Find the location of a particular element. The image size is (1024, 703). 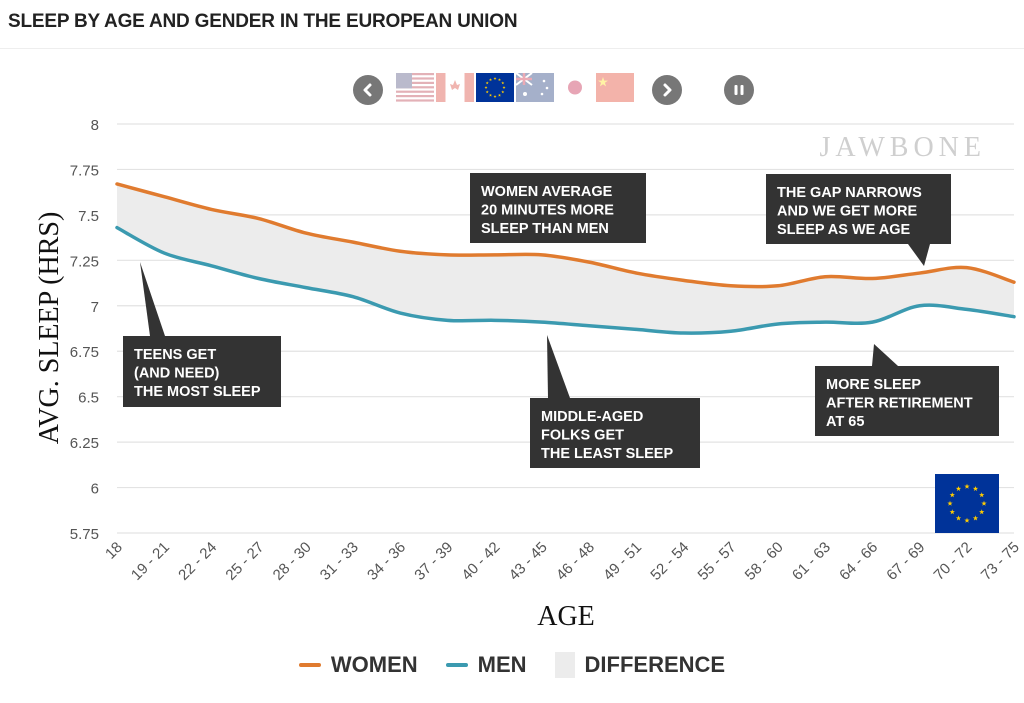

y-tick-label: 6.75 is located at coordinates (84, 352).